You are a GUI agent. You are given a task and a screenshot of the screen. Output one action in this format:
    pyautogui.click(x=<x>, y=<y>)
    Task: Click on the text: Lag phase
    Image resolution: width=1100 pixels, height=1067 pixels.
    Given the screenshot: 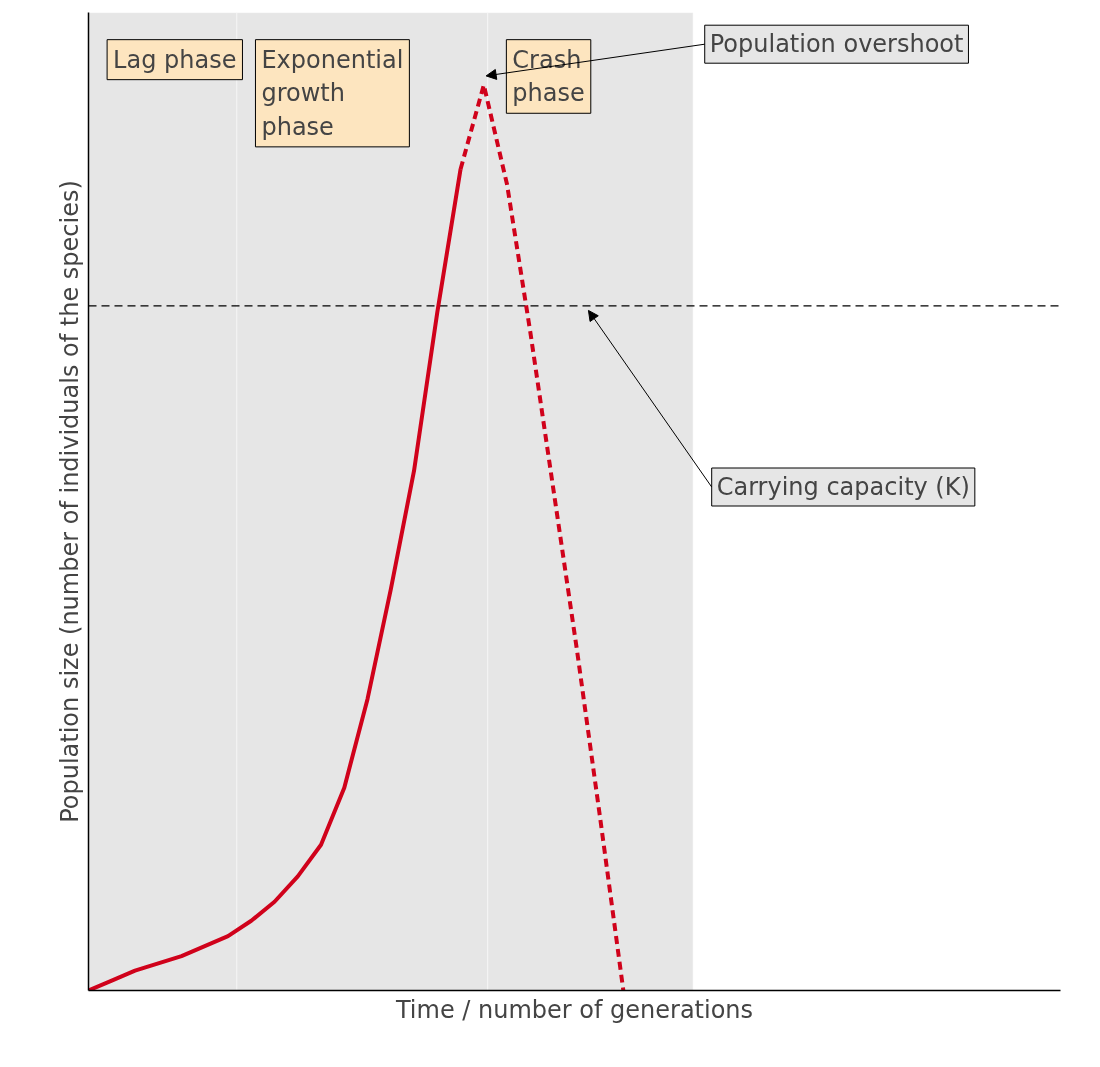 What is the action you would take?
    pyautogui.click(x=175, y=59)
    